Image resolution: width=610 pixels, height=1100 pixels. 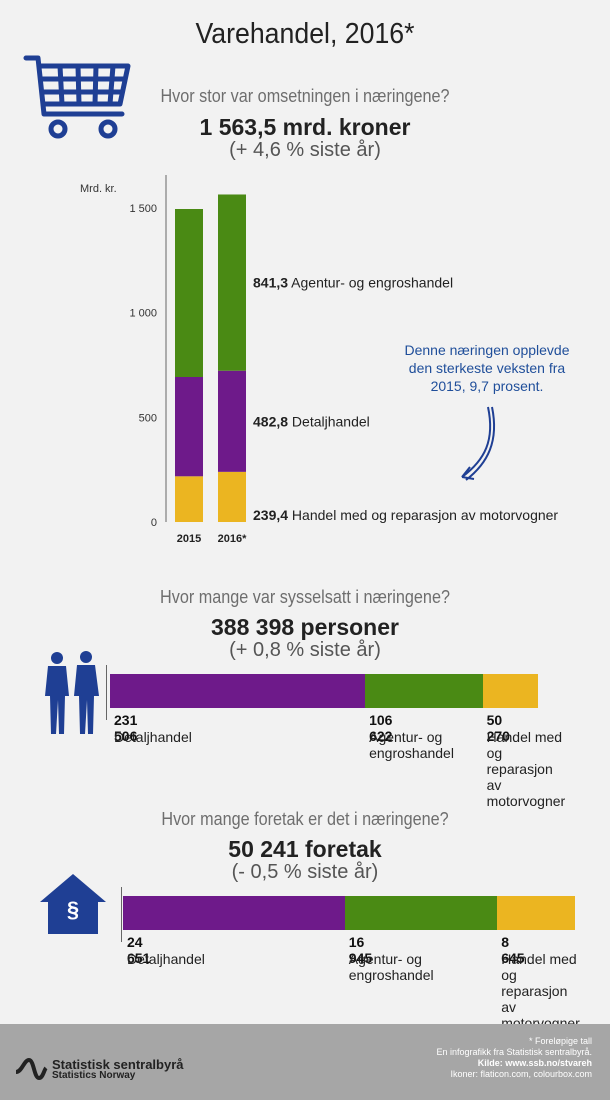 What do you see at coordinates (305, 650) in the screenshot?
I see `employment-change: (+ 0,8 % siste år)` at bounding box center [305, 650].